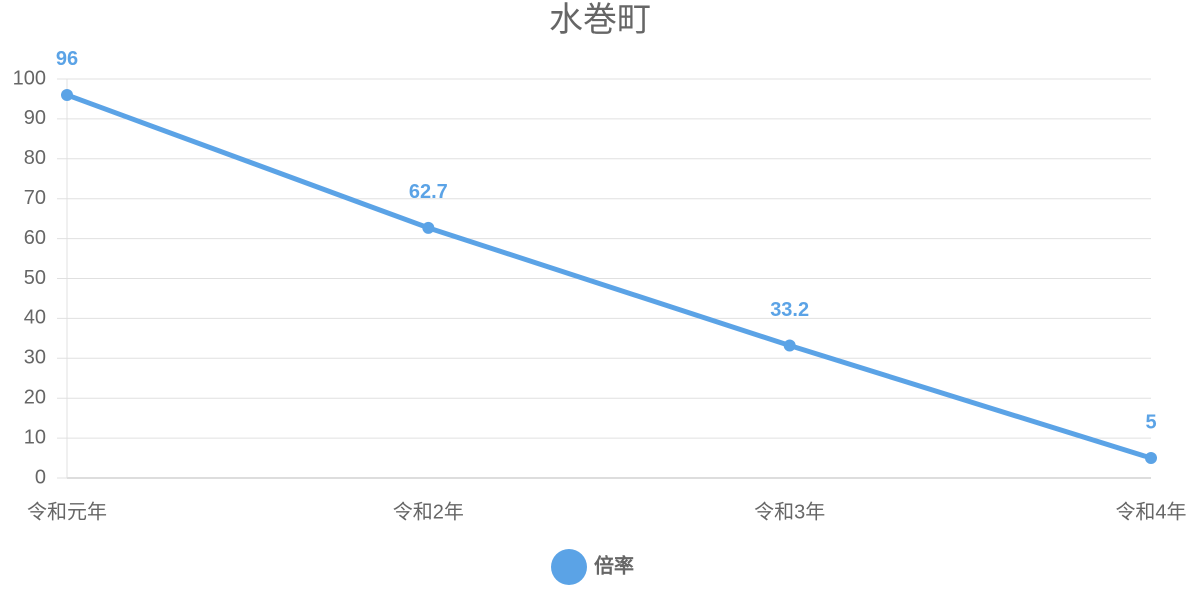  I want to click on x-tick-label: 令和元年, so click(67, 511).